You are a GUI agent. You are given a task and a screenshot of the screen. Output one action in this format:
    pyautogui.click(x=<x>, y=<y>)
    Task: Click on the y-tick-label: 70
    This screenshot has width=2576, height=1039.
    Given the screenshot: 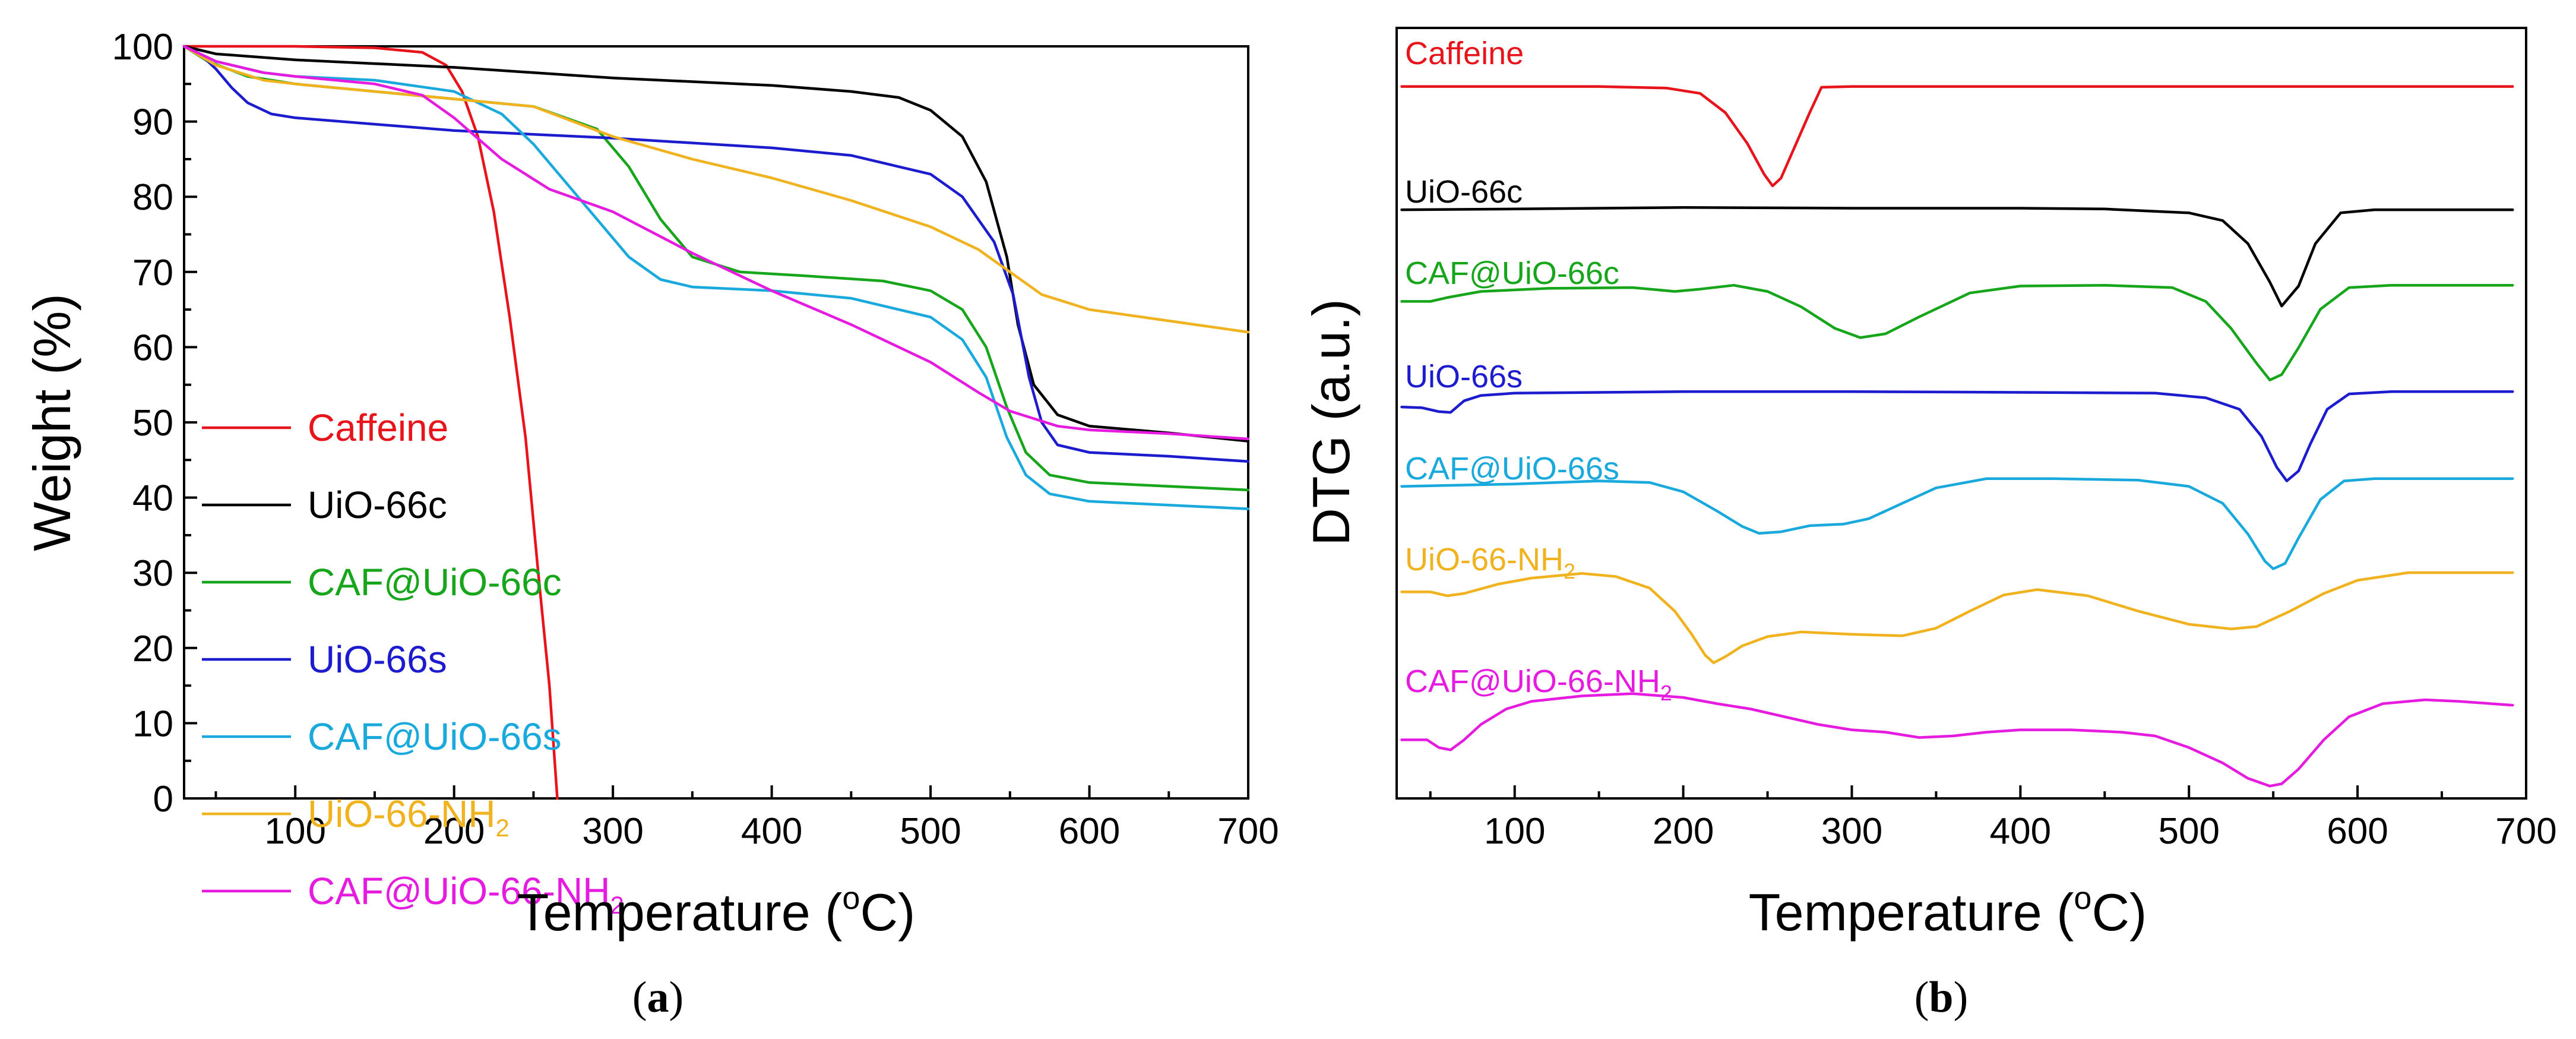 What is the action you would take?
    pyautogui.click(x=152, y=272)
    